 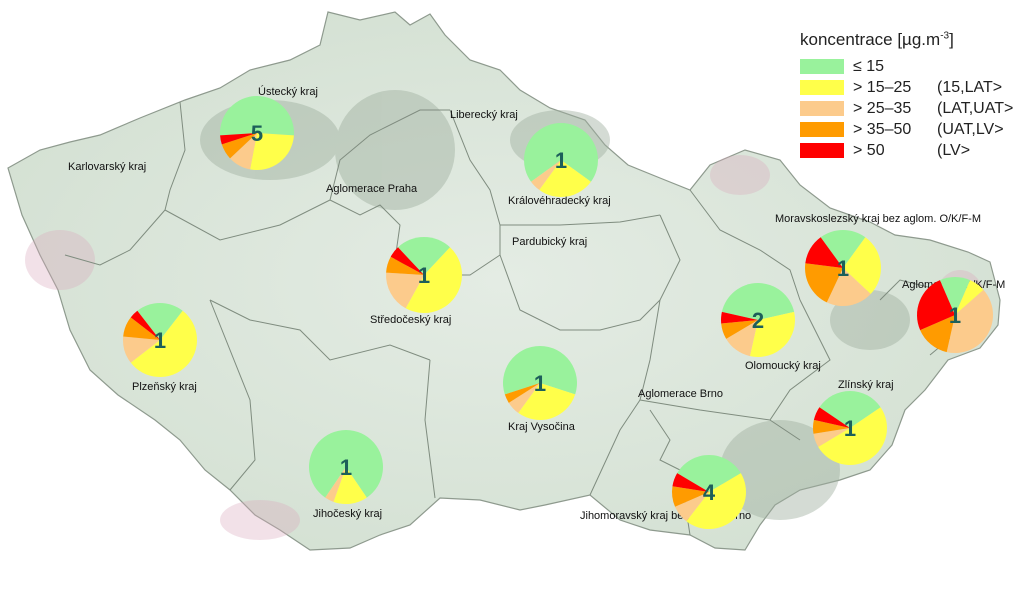 I want to click on legend-range: > 35–50, so click(x=882, y=129).